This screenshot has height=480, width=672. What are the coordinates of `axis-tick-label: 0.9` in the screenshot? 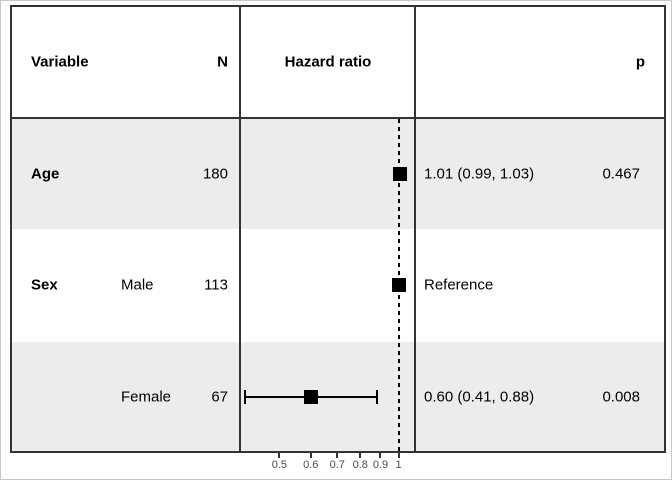 It's located at (380, 465).